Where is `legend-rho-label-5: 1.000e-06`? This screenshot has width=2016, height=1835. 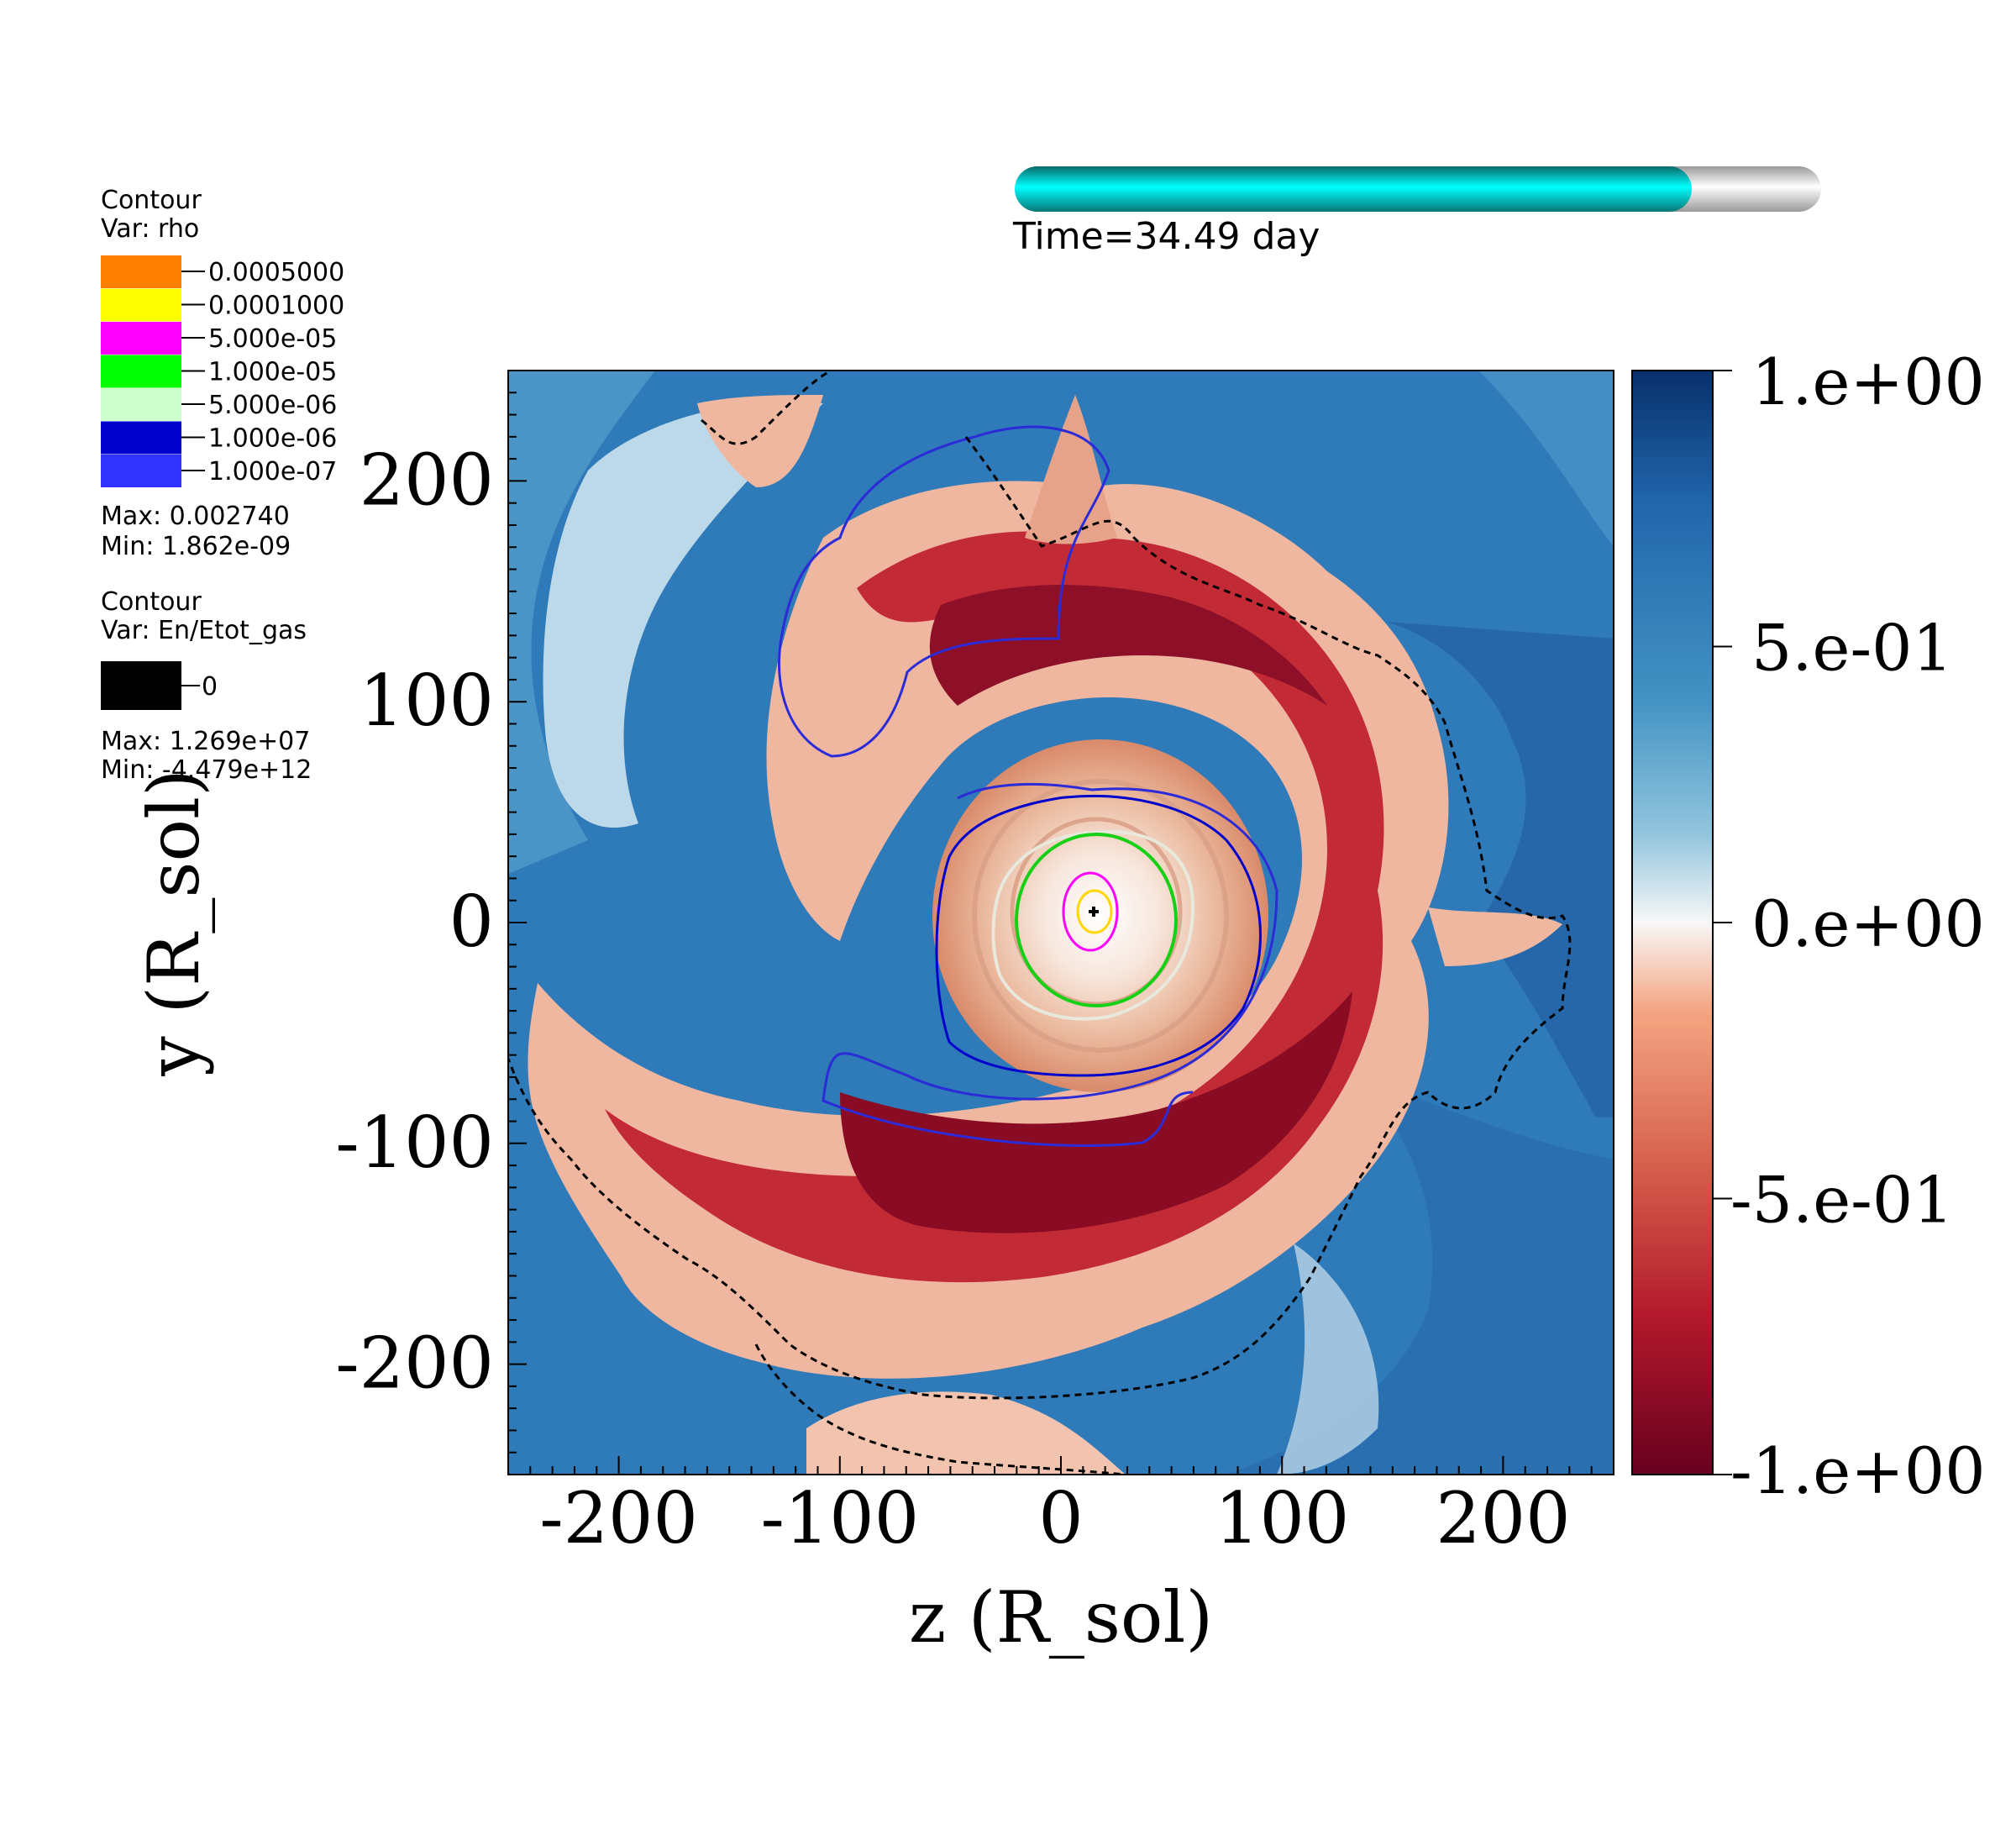 legend-rho-label-5: 1.000e-06 is located at coordinates (272, 439).